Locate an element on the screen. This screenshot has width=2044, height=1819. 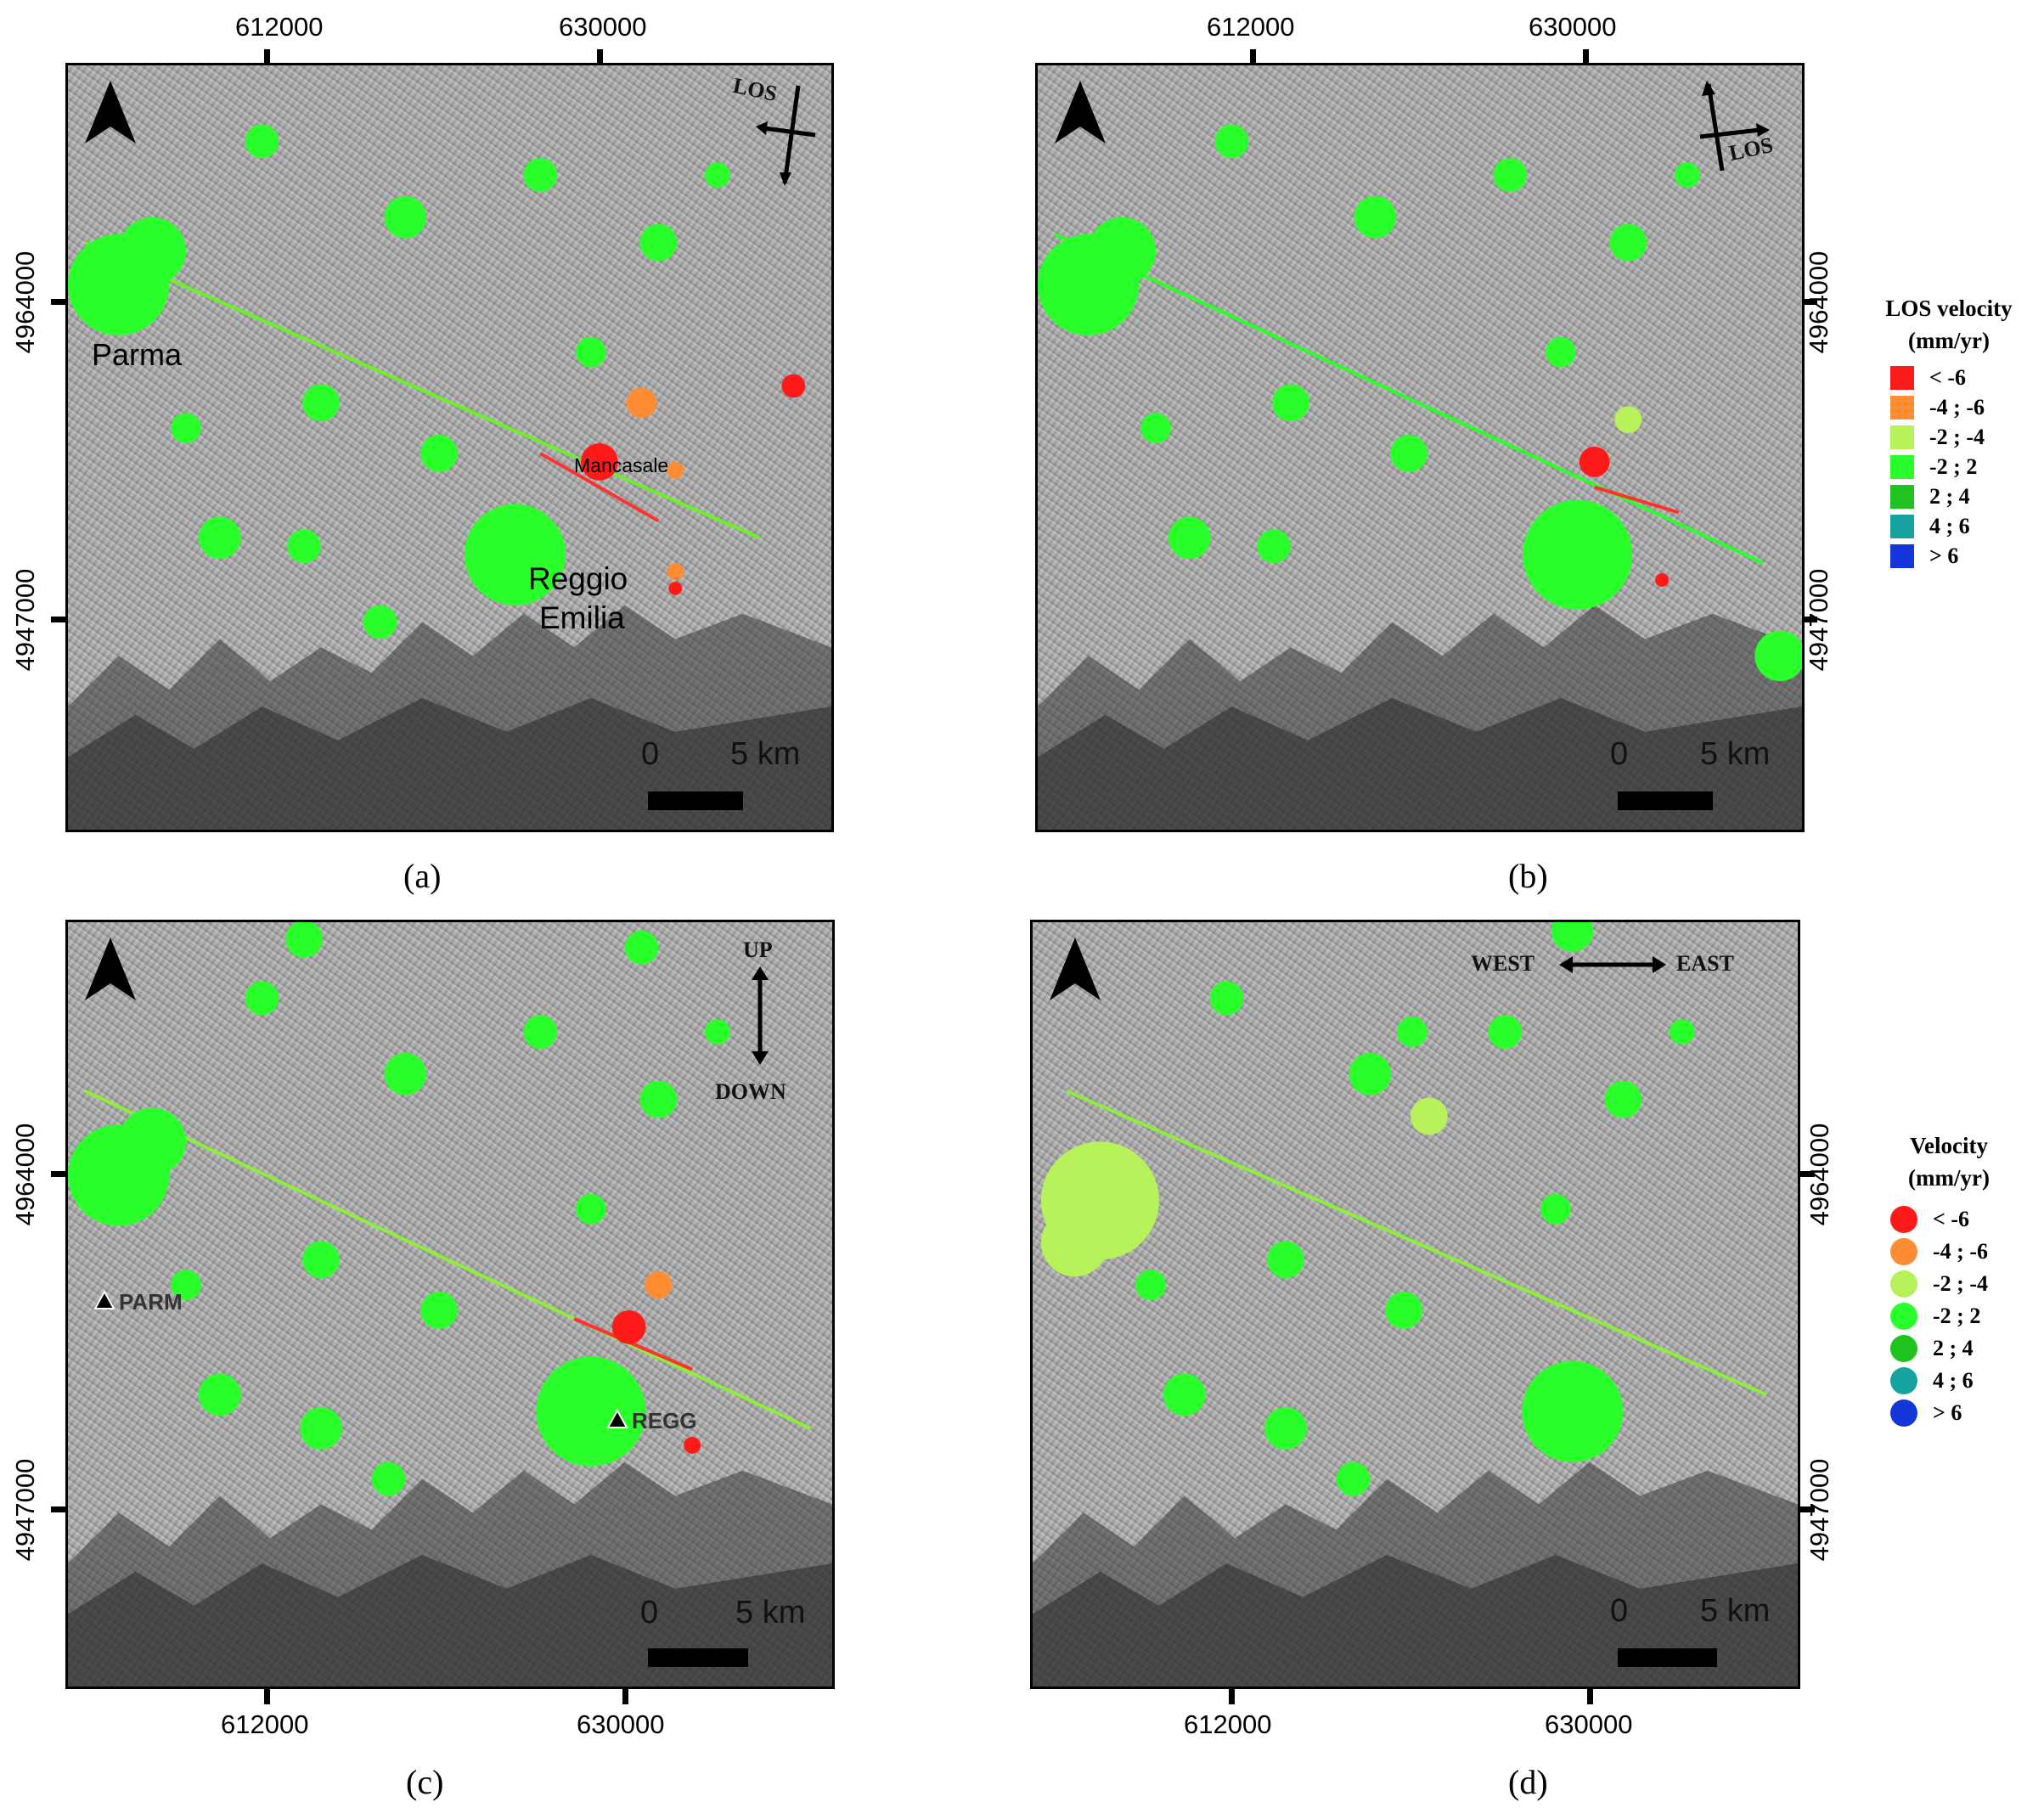
panel-c-y-tick-4947000: 4947000 is located at coordinates (25, 1510).